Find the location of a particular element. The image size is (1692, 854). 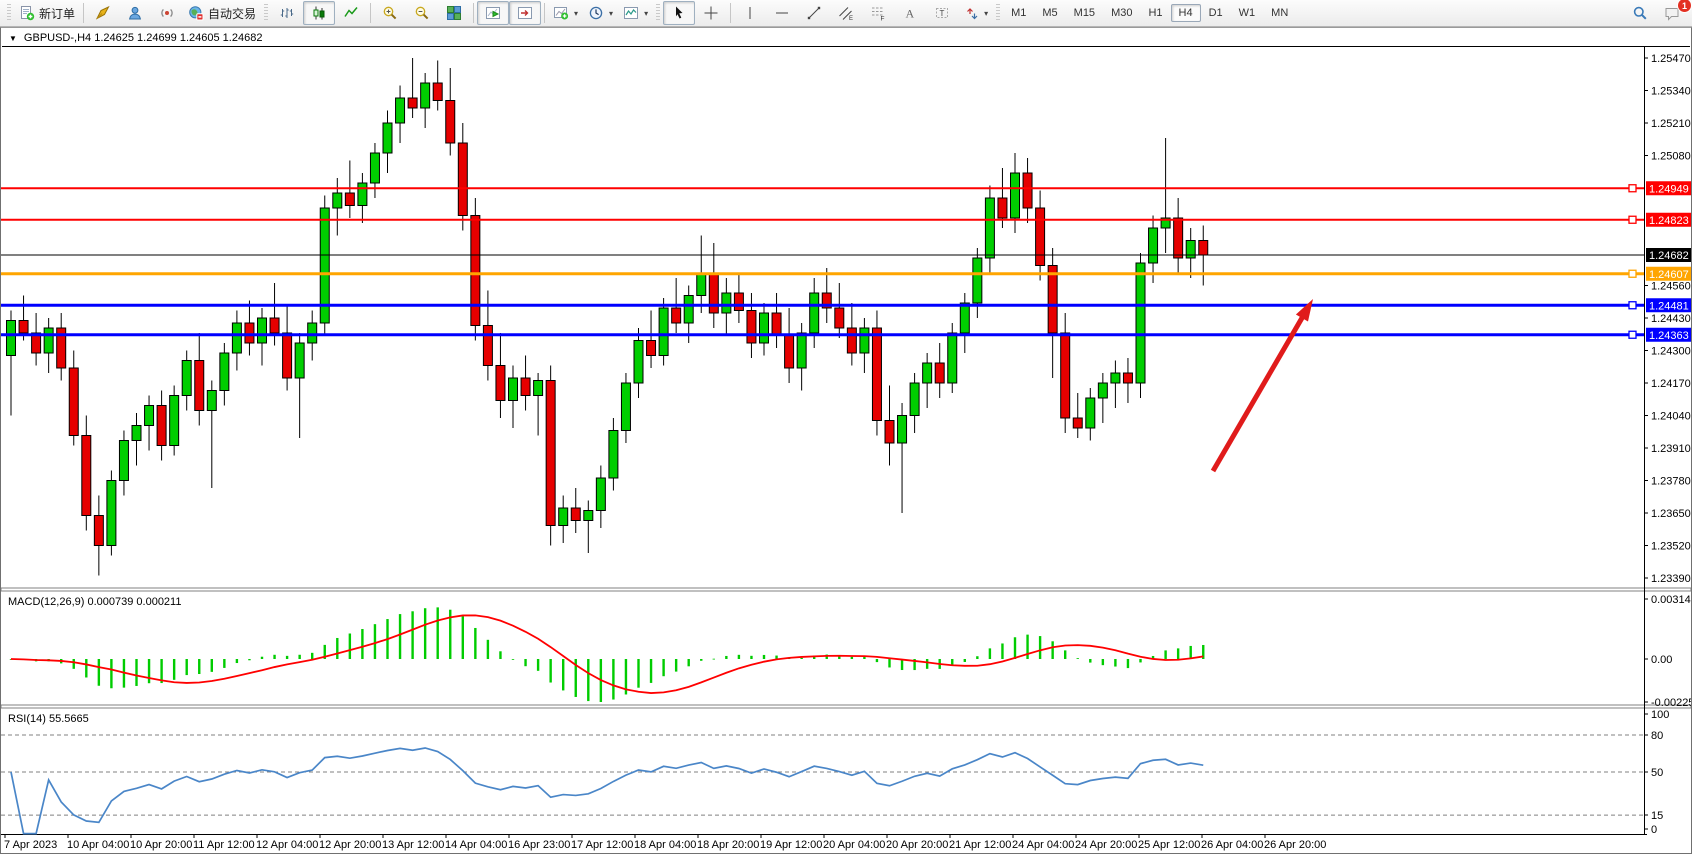

main-toolbar: 新订单 自动交易 is located at coordinates (846, 13).